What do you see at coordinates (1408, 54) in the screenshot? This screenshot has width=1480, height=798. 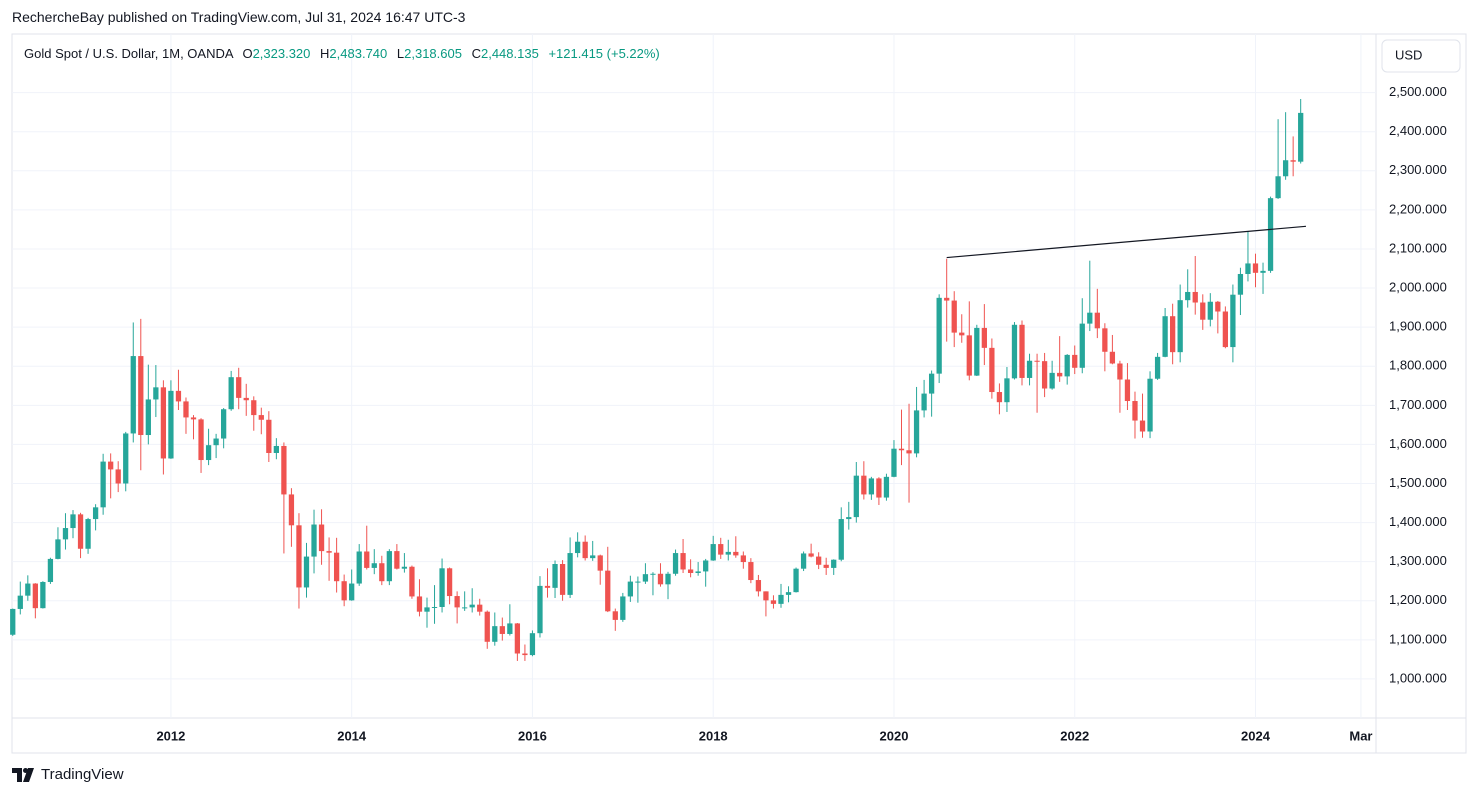 I see `currency: USD` at bounding box center [1408, 54].